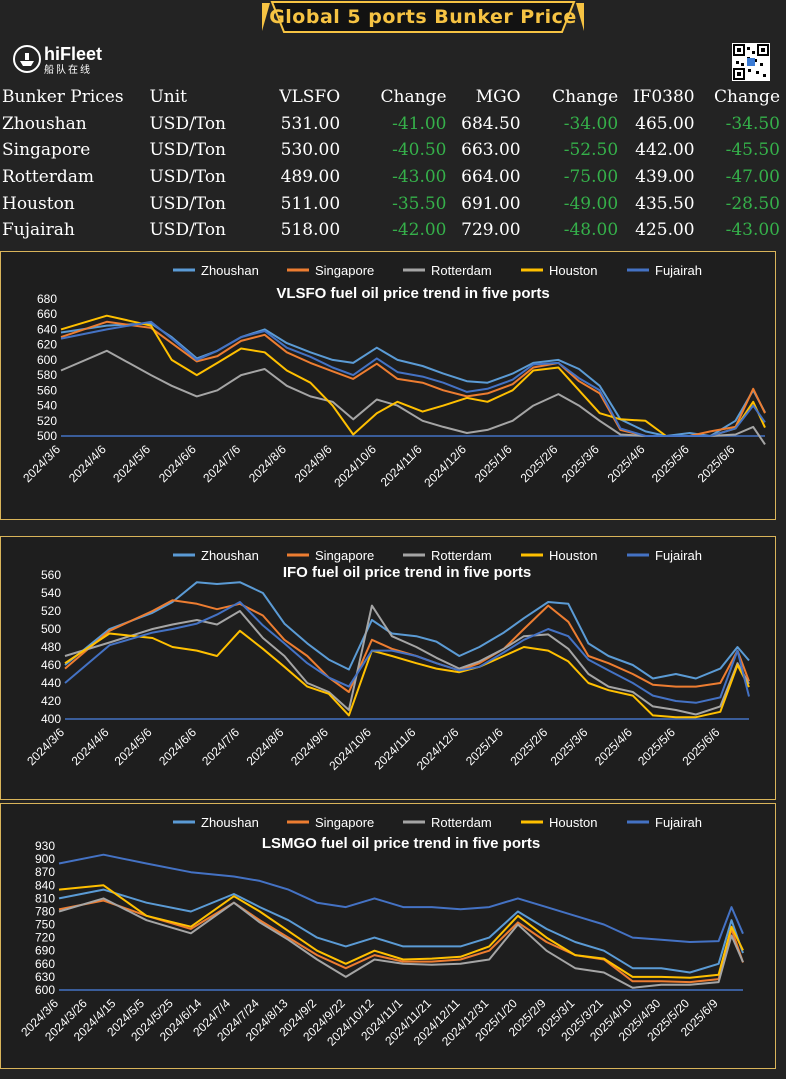 Image resolution: width=786 pixels, height=1079 pixels. I want to click on x-tick-label: 2024/10/6, so click(350, 749).